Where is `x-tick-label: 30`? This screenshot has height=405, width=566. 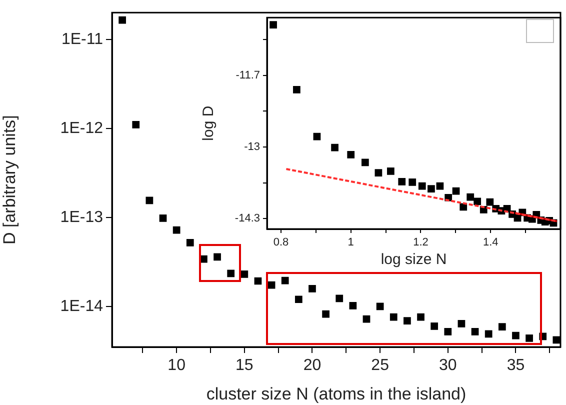 x-tick-label: 30 is located at coordinates (448, 365).